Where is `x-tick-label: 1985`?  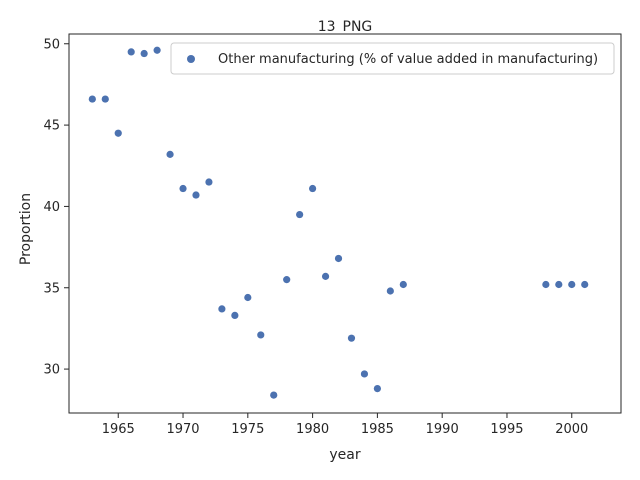
x-tick-label: 1985 is located at coordinates (377, 429).